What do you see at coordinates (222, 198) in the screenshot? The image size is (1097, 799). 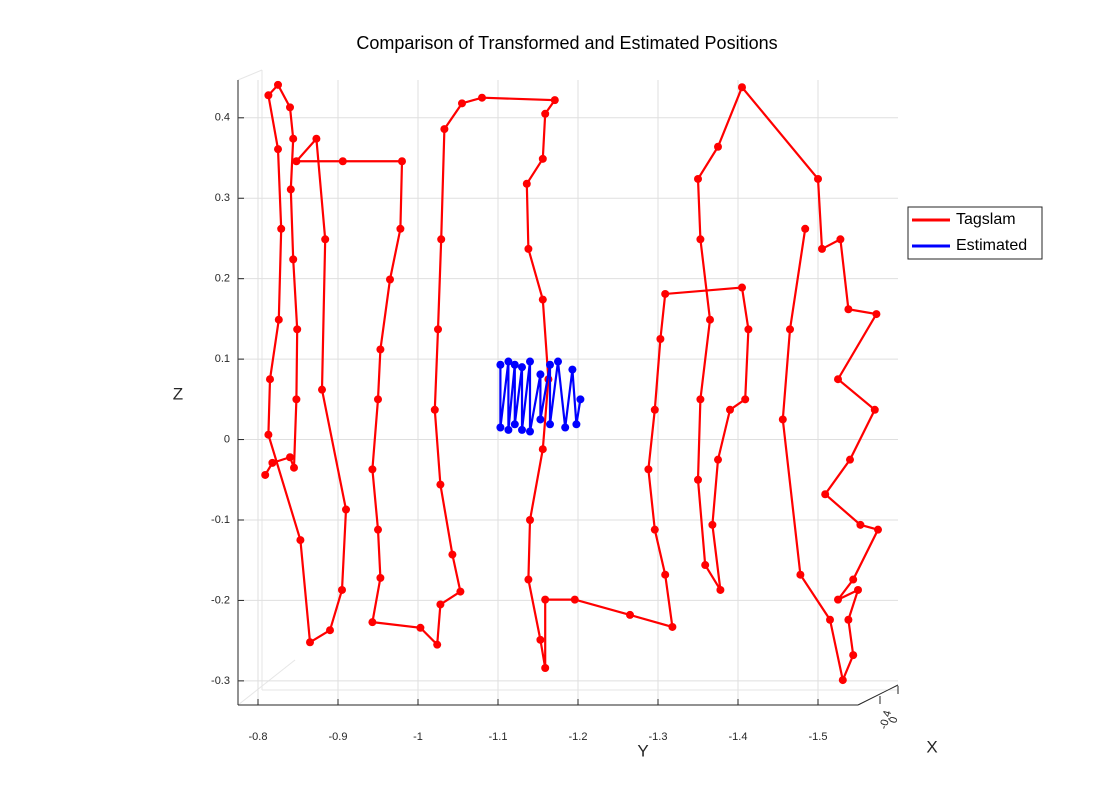 I see `y-tick-label: 0.3` at bounding box center [222, 198].